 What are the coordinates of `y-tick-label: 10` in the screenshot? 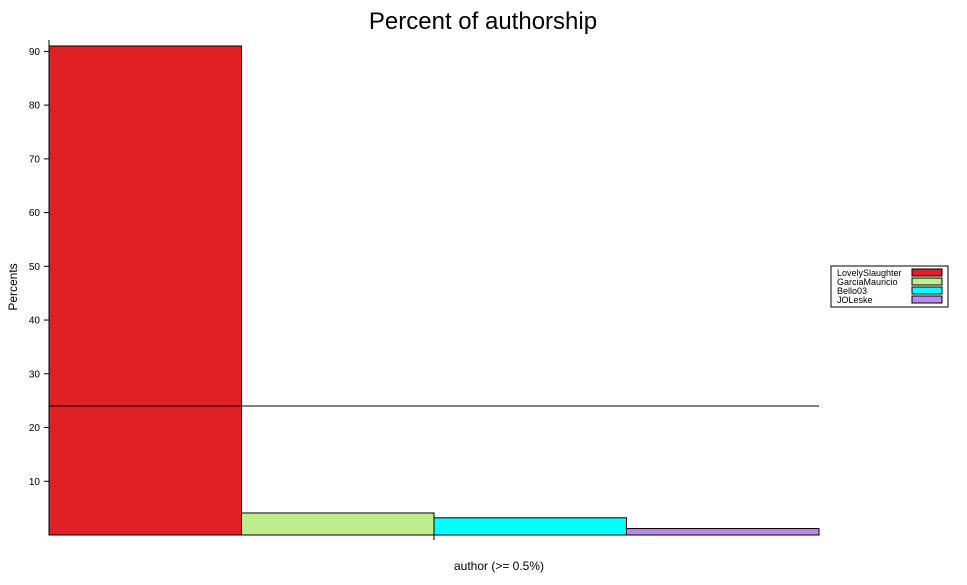 It's located at (35, 482).